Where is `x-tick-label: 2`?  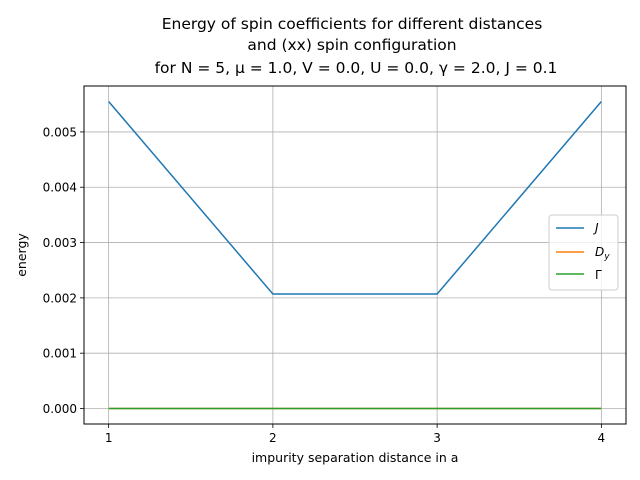
x-tick-label: 2 is located at coordinates (273, 438).